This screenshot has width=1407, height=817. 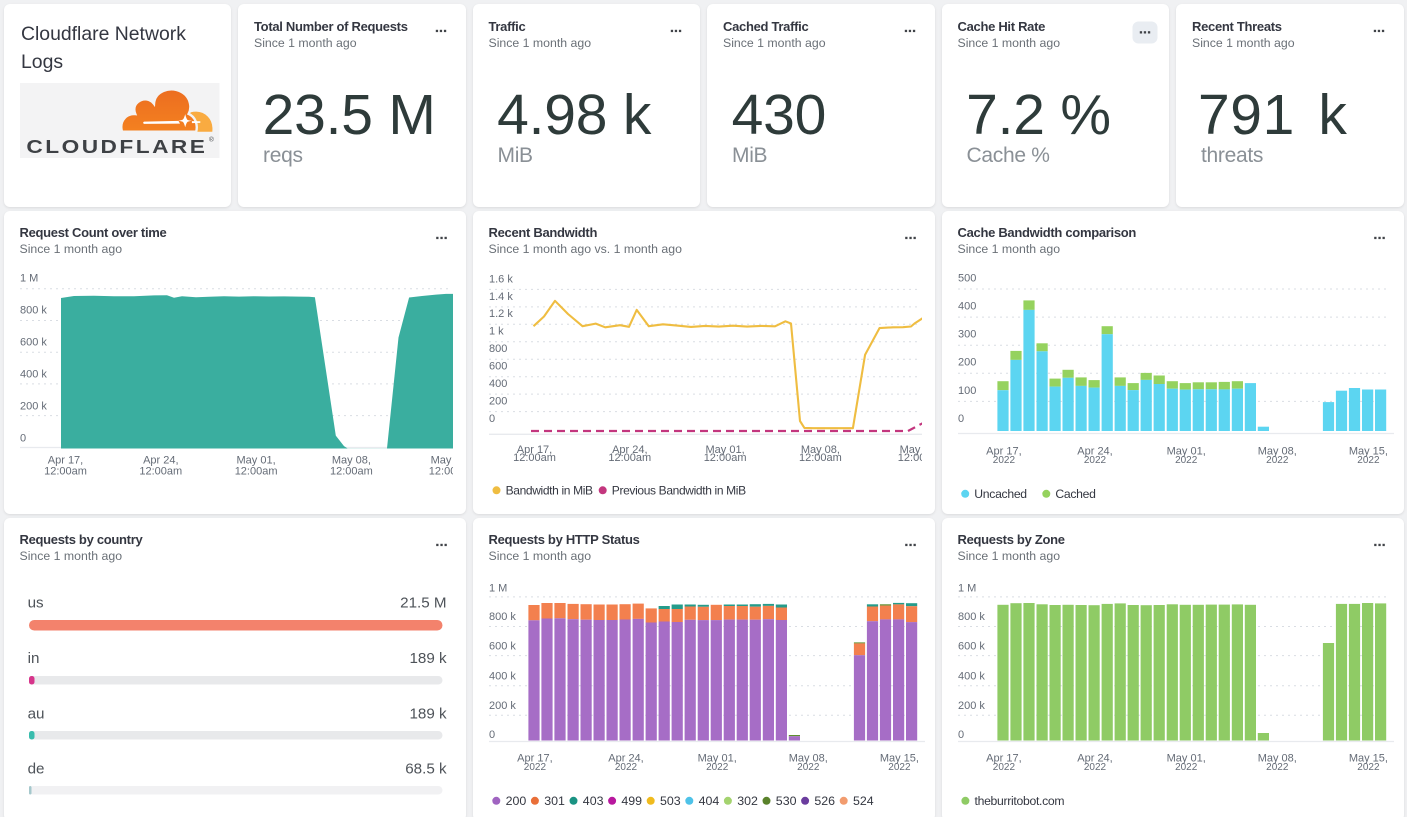 What do you see at coordinates (1019, 801) in the screenshot?
I see `svg-text: theburritobot.com` at bounding box center [1019, 801].